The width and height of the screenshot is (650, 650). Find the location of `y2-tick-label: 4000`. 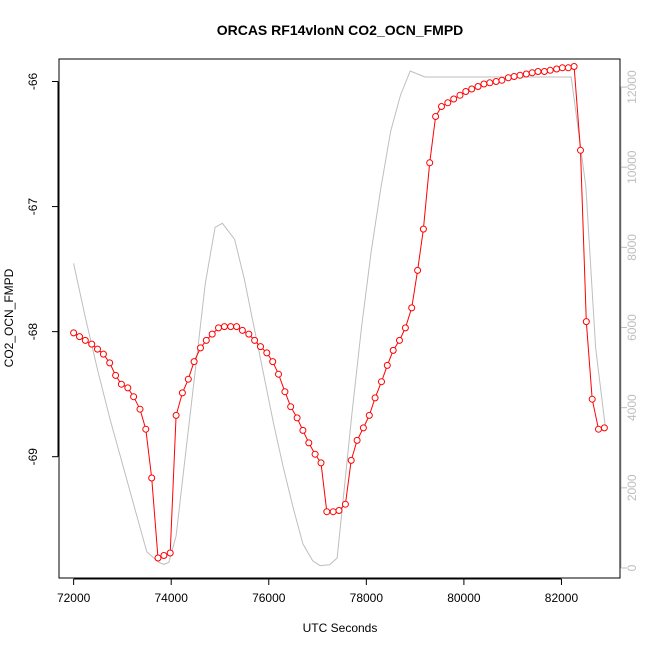

y2-tick-label: 4000 is located at coordinates (632, 407).